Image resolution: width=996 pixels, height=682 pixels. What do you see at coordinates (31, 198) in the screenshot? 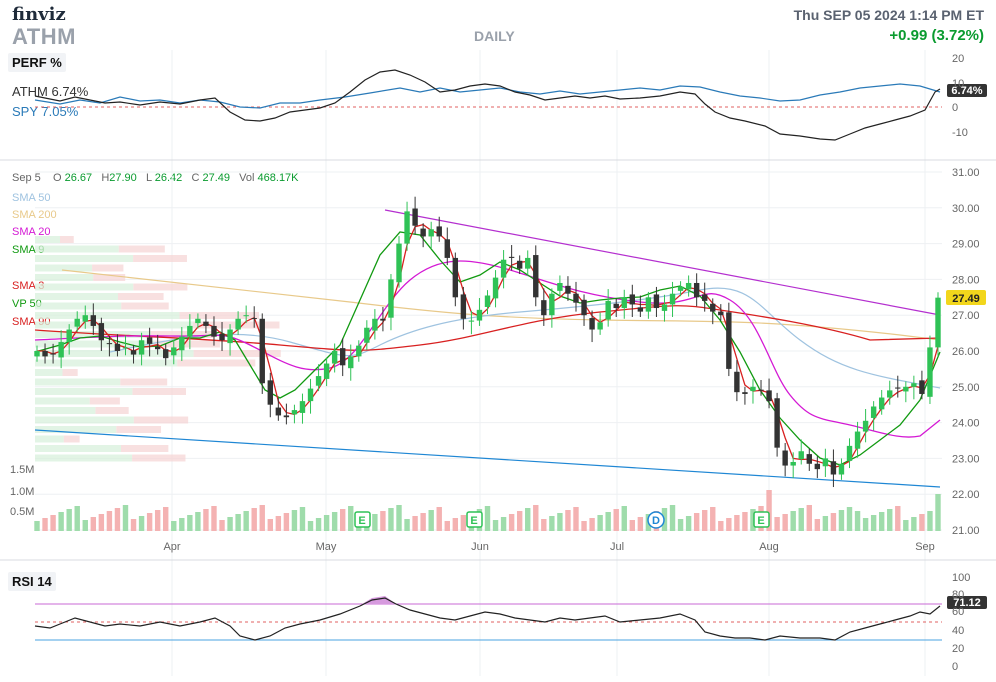
I see `legend-sma50: SMA 50` at bounding box center [31, 198].